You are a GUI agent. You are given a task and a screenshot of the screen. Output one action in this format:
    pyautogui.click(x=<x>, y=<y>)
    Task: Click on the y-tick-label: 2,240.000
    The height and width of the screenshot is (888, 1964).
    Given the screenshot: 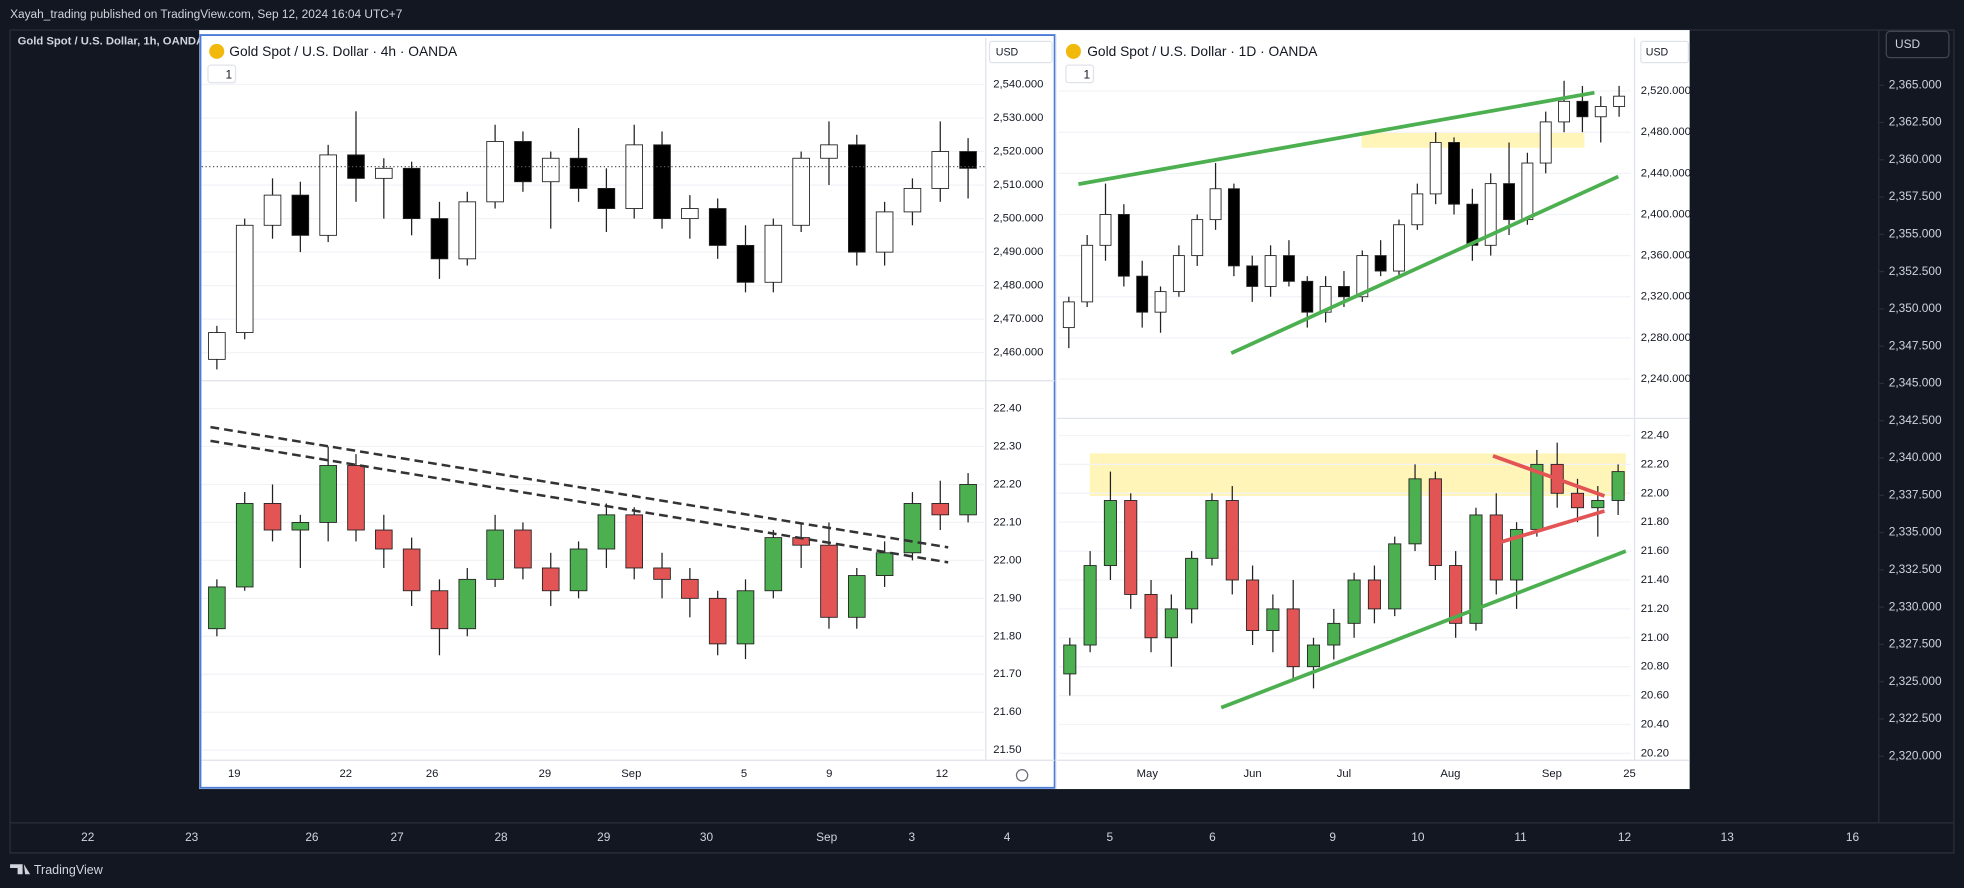 What is the action you would take?
    pyautogui.click(x=1666, y=379)
    